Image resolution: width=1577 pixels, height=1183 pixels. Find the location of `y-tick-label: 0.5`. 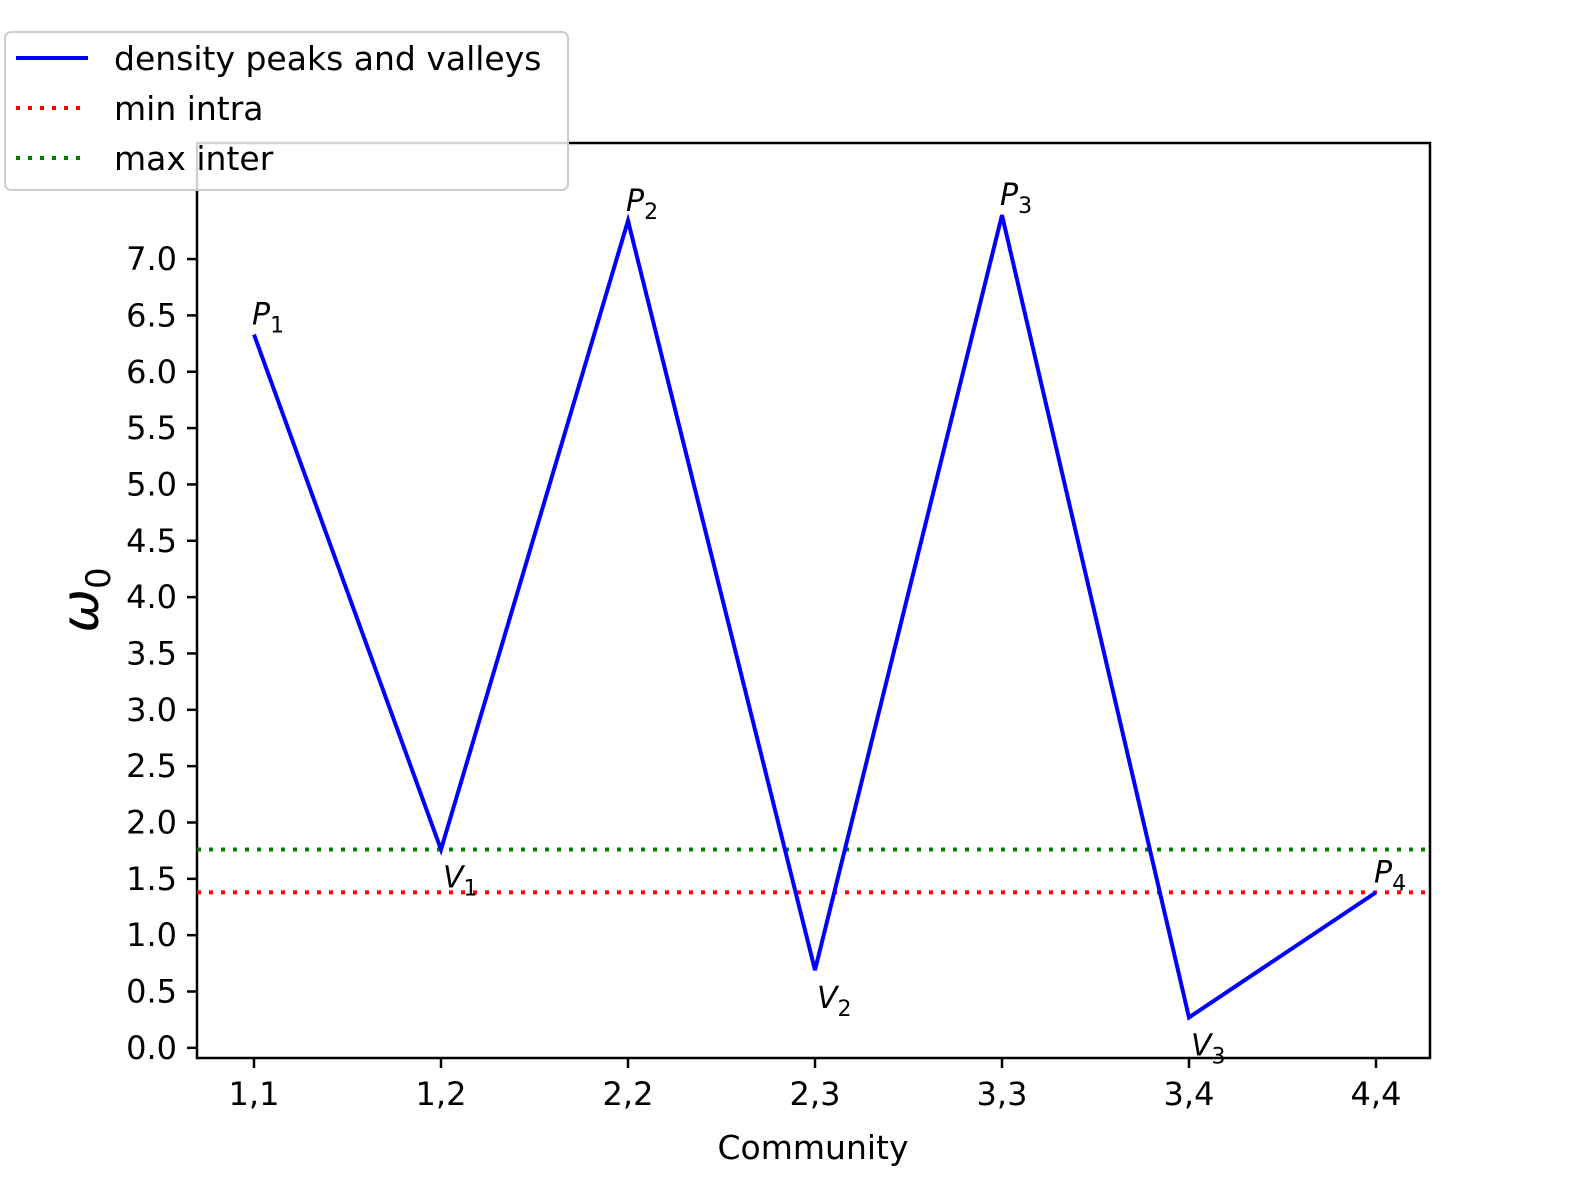

y-tick-label: 0.5 is located at coordinates (151, 992).